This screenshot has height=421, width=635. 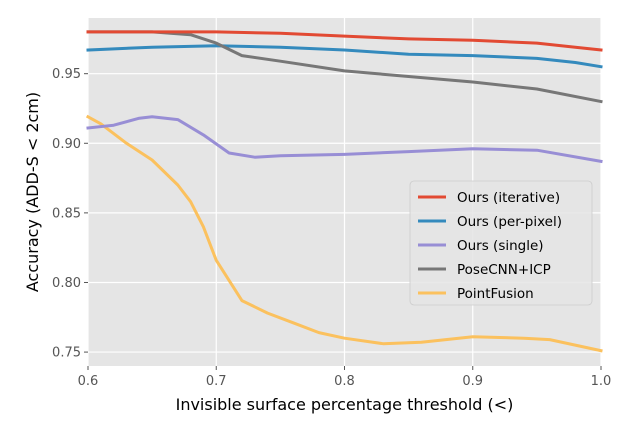 What do you see at coordinates (66, 283) in the screenshot?
I see `y-tick-label: 0.80` at bounding box center [66, 283].